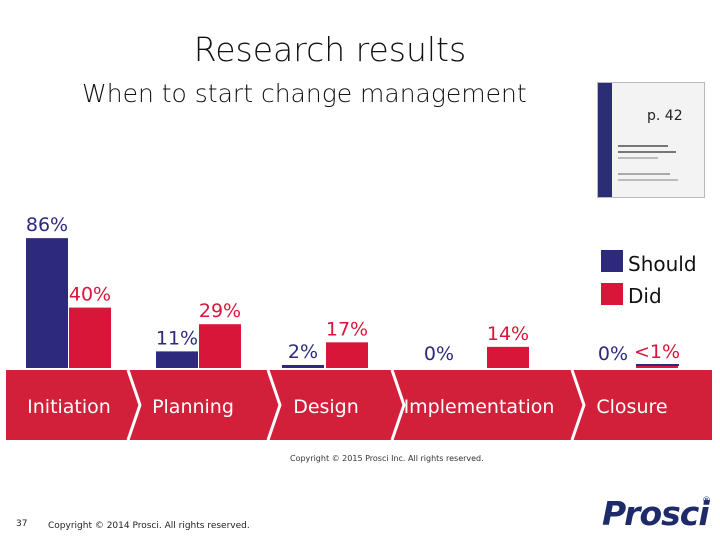 The width and height of the screenshot is (720, 540). I want to click on slide-title: Research results, so click(330, 49).